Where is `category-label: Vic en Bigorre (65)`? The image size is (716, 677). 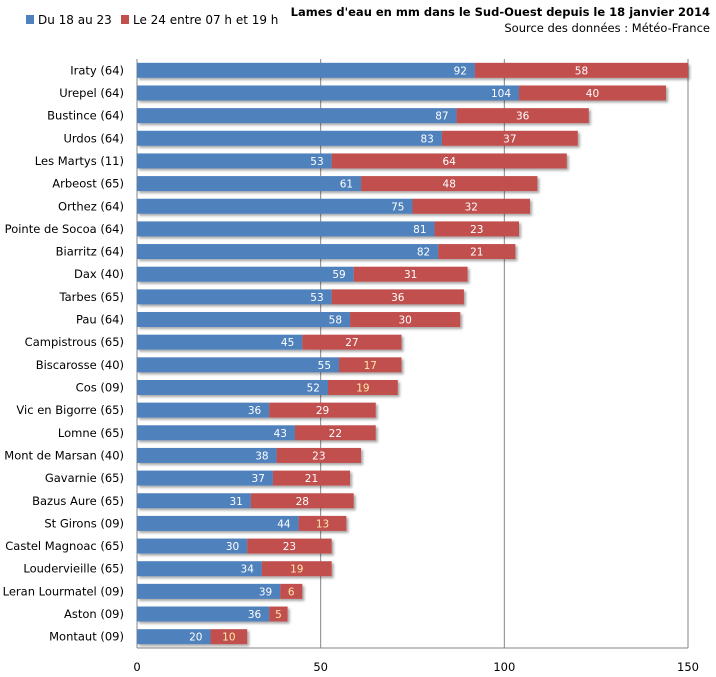 category-label: Vic en Bigorre (65) is located at coordinates (70, 410).